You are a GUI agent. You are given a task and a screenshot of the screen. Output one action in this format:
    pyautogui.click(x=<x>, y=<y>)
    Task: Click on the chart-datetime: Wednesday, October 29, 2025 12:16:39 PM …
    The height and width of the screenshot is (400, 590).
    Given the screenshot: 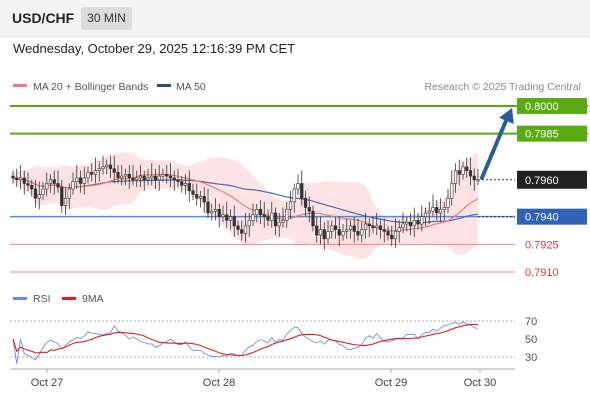 What is the action you would take?
    pyautogui.click(x=154, y=48)
    